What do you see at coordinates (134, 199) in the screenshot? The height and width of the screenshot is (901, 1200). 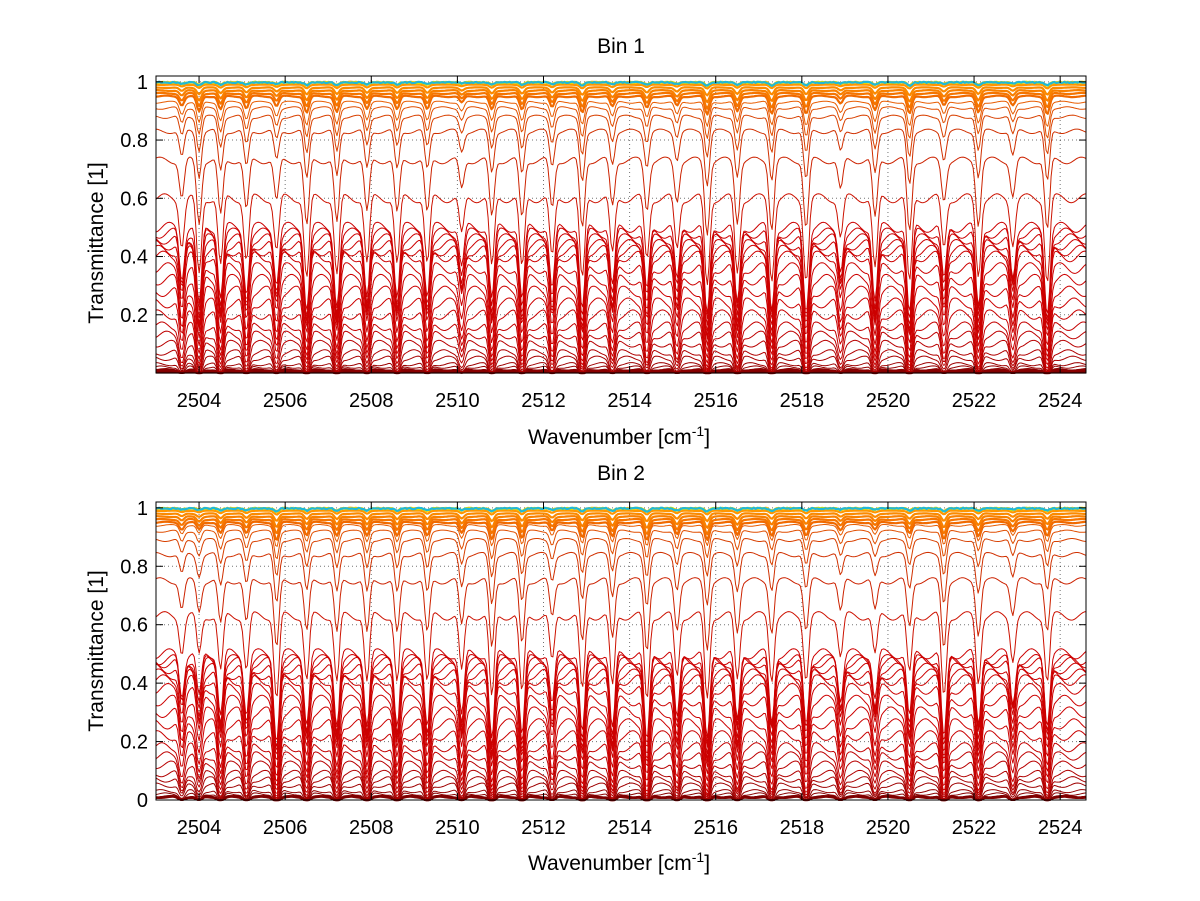 I see `y-tick-label: 0.6` at bounding box center [134, 199].